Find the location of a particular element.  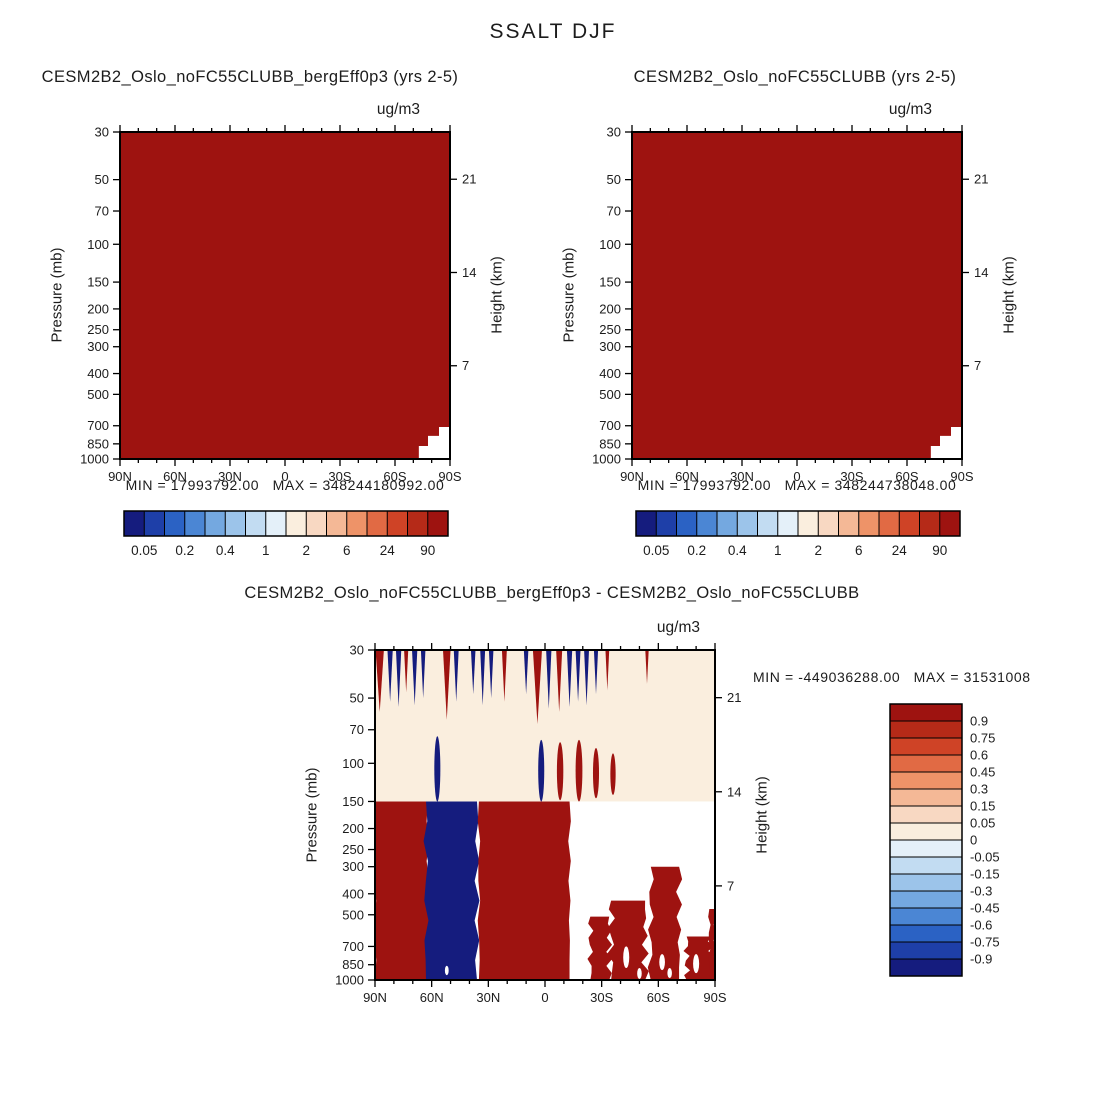

svg-text: 6 is located at coordinates (347, 550).